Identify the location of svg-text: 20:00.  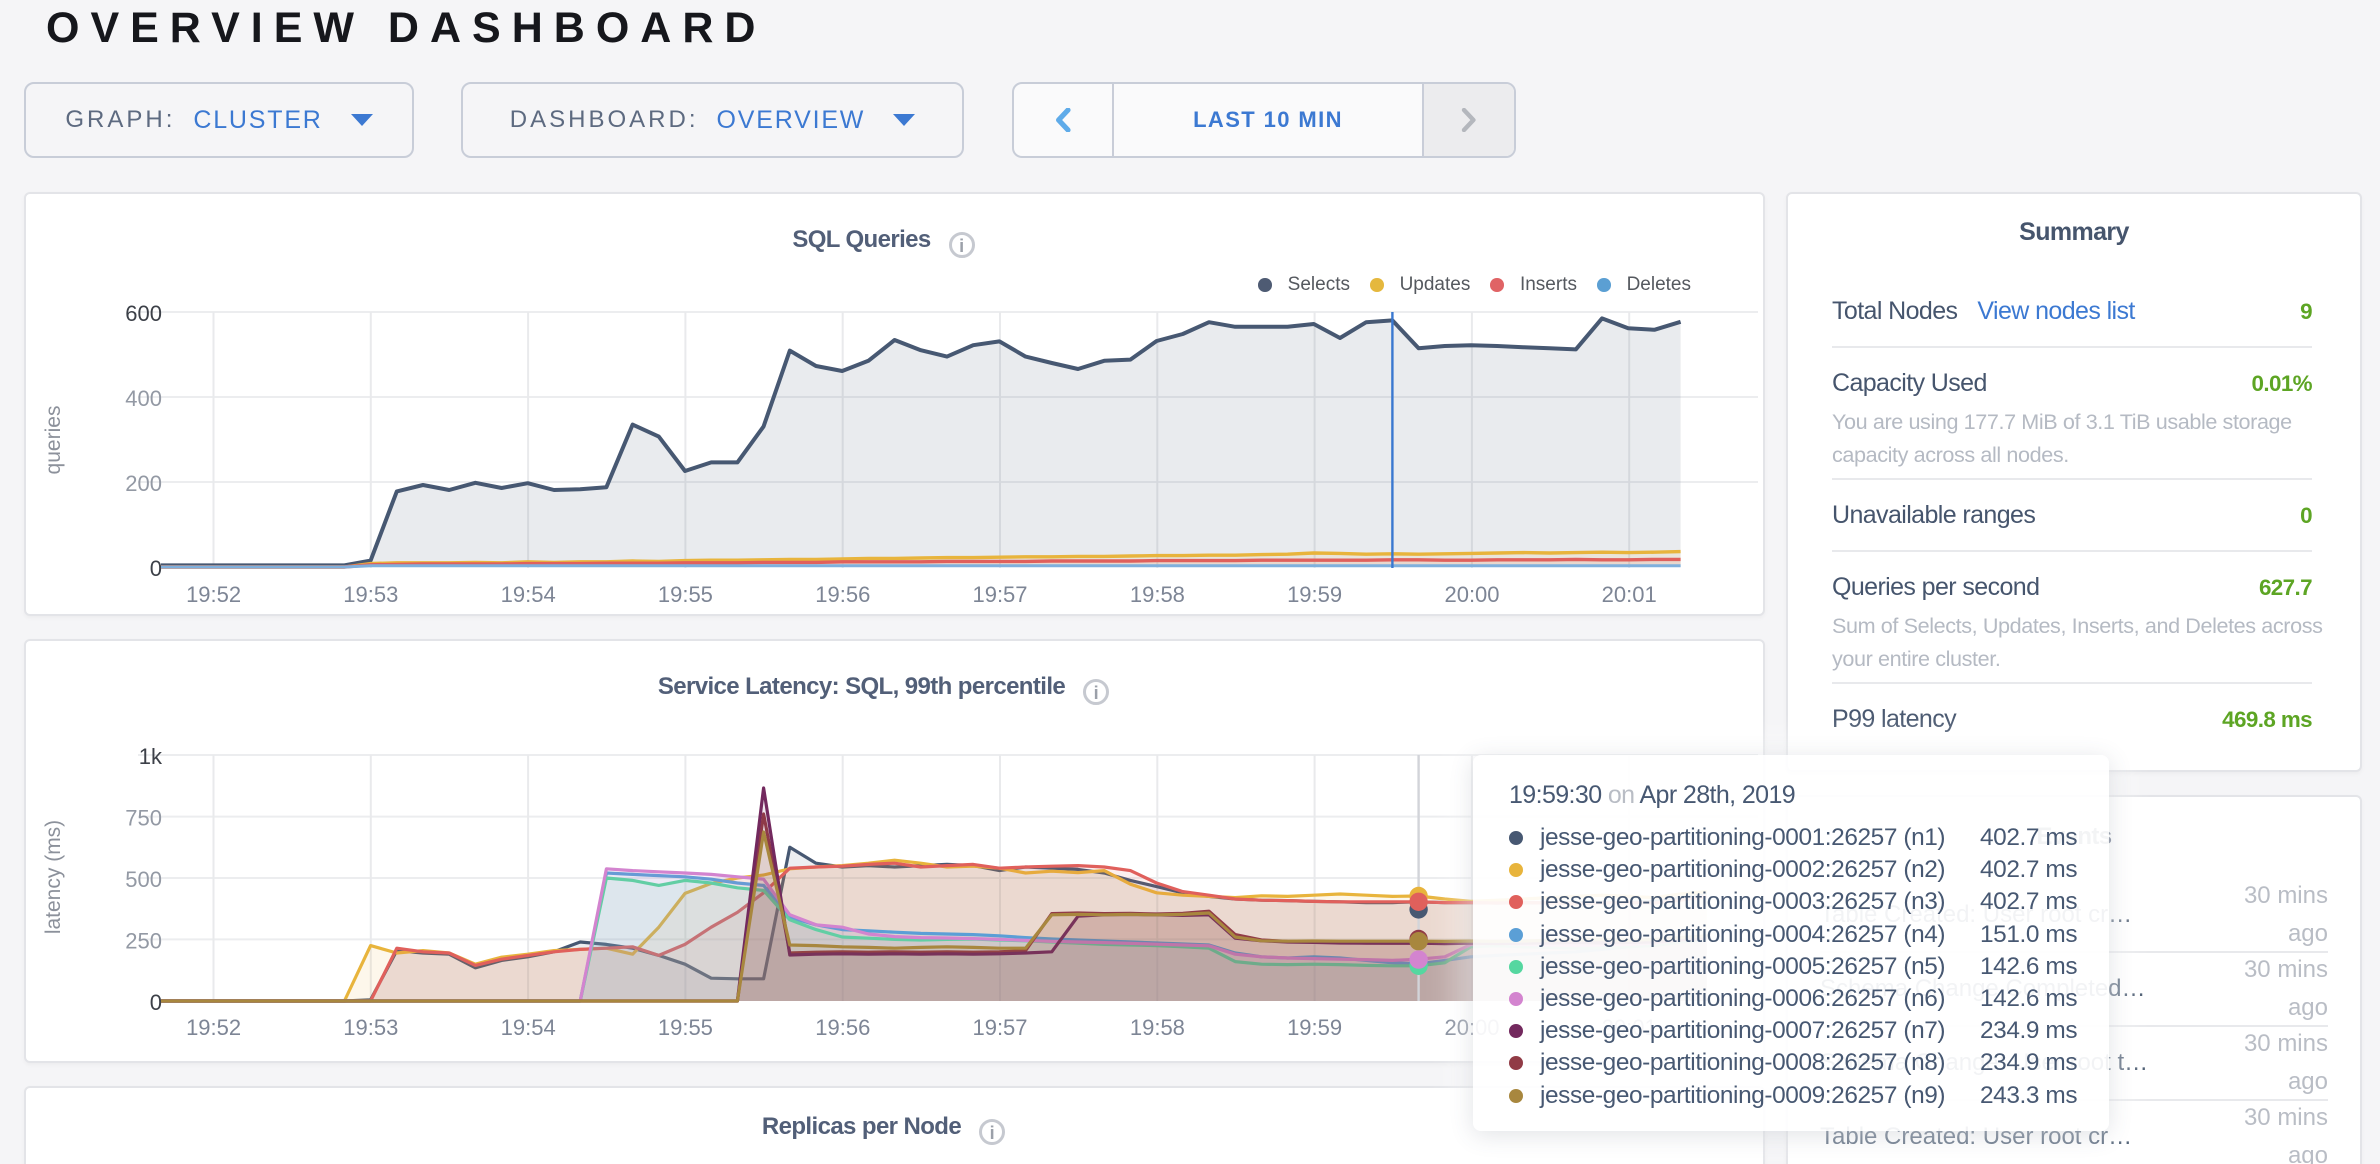
(1471, 594).